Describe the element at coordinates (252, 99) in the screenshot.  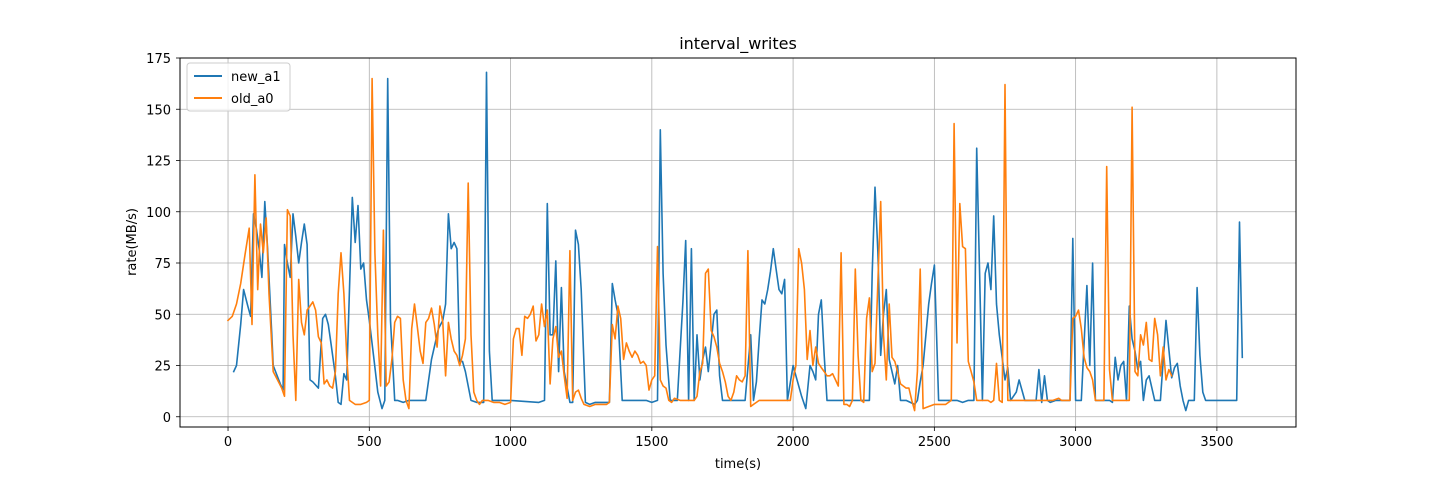
I see `legend-label-old-a0: old_a0` at that location.